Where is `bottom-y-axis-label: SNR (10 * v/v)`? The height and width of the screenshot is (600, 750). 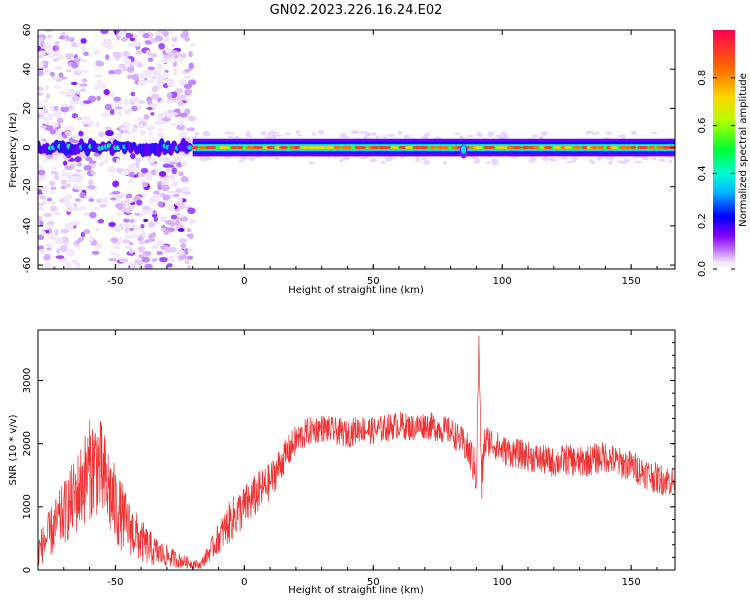 bottom-y-axis-label: SNR (10 * v/v) is located at coordinates (13, 449).